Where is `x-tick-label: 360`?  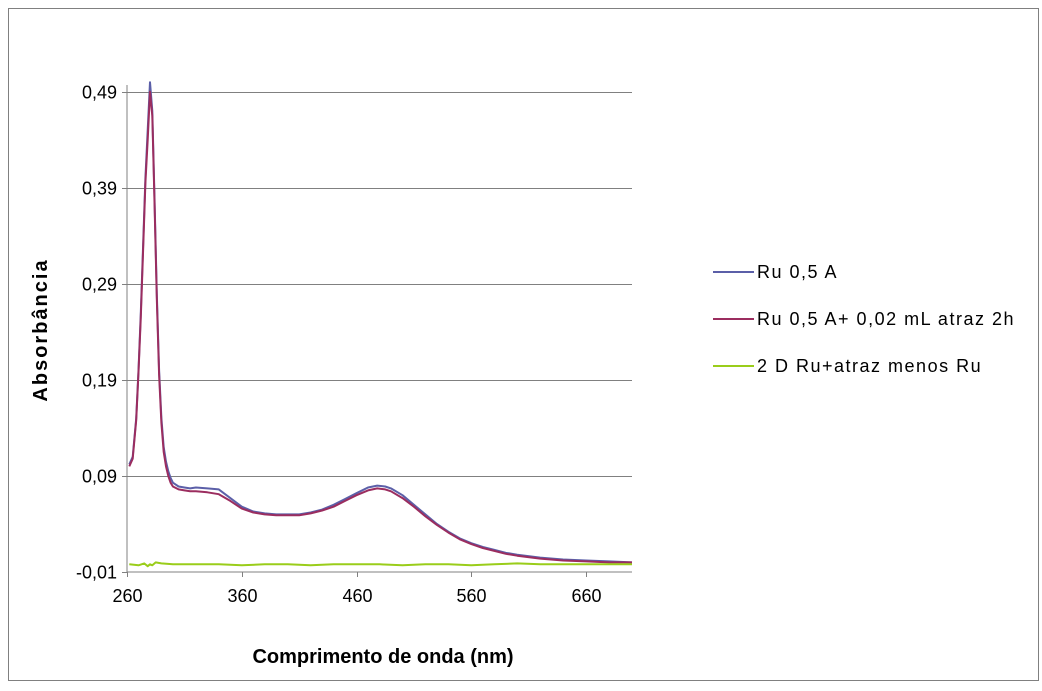 x-tick-label: 360 is located at coordinates (242, 596).